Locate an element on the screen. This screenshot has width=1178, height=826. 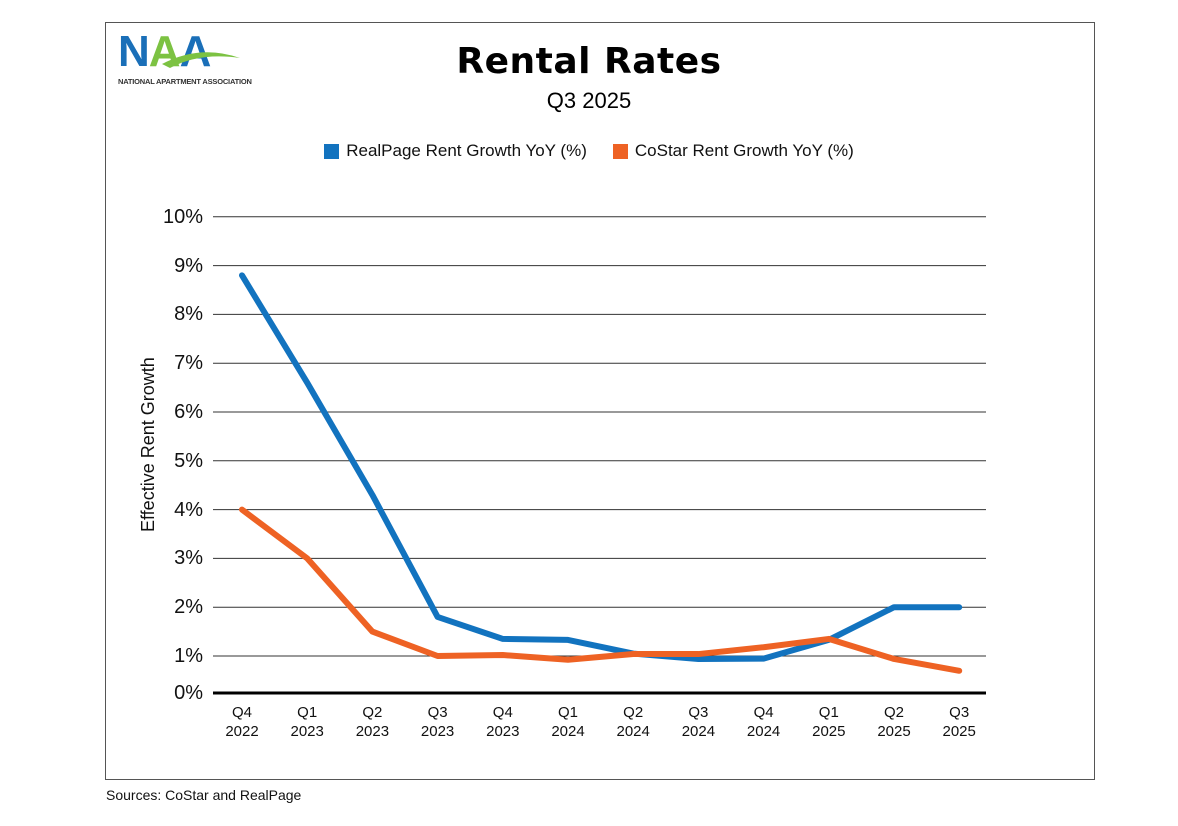
logo-letters: NAA is located at coordinates (165, 51).